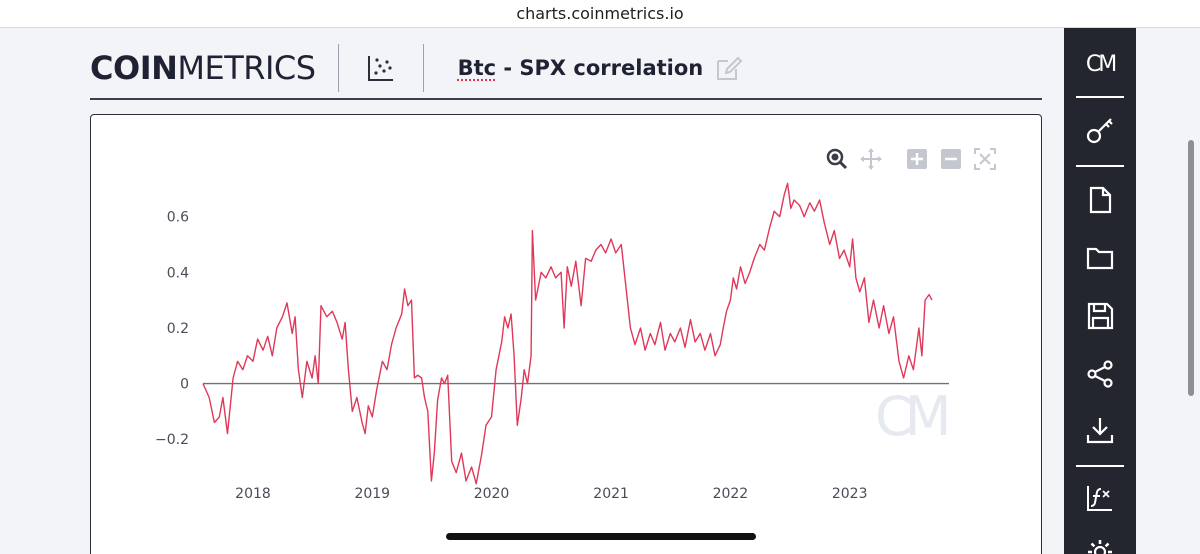  I want to click on header: COINMETRICS Btc - SPX correlation, so click(566, 68).